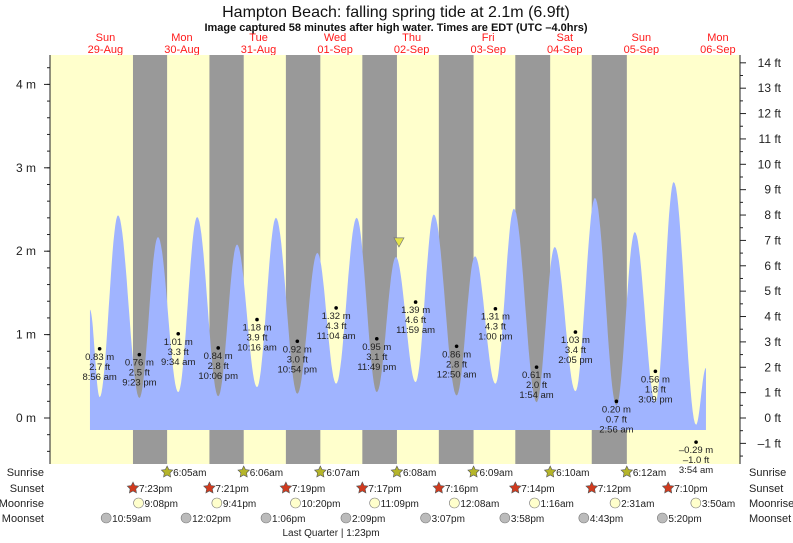 Image resolution: width=793 pixels, height=543 pixels. Describe the element at coordinates (22, 504) in the screenshot. I see `row-label-moonrise-left: Moonrise` at that location.